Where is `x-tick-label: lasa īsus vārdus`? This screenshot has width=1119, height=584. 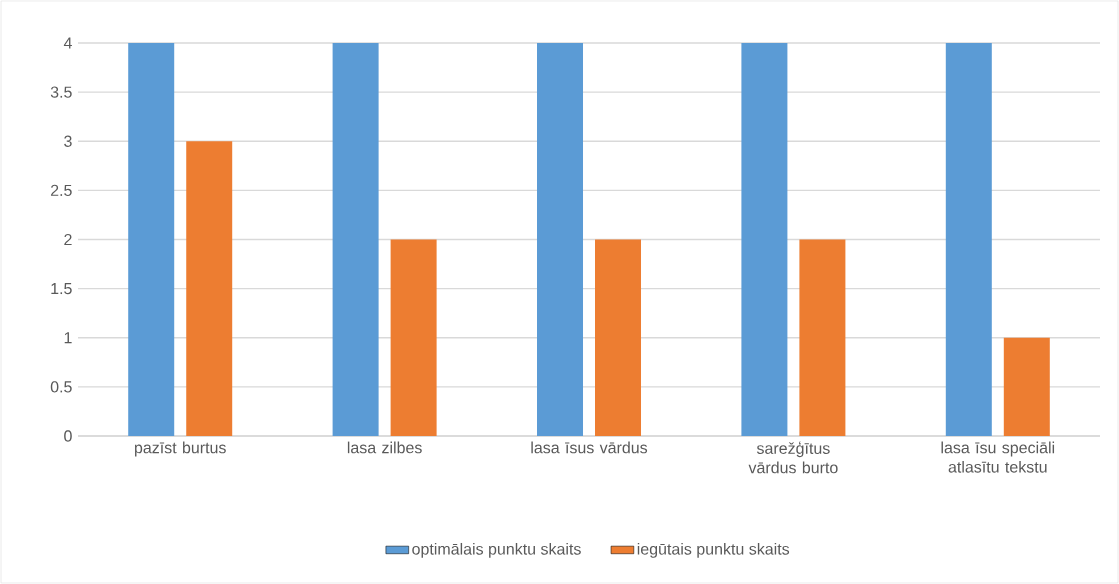
x-tick-label: lasa īsus vārdus is located at coordinates (589, 447).